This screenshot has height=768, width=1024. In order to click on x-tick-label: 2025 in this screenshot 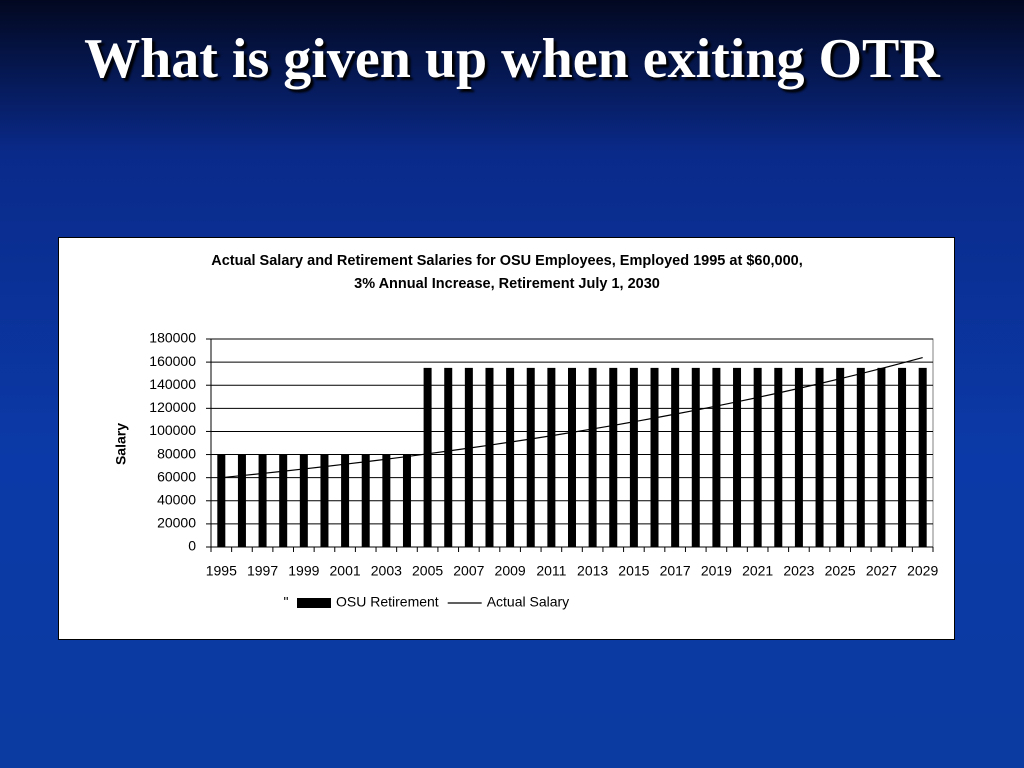, I will do `click(840, 571)`.